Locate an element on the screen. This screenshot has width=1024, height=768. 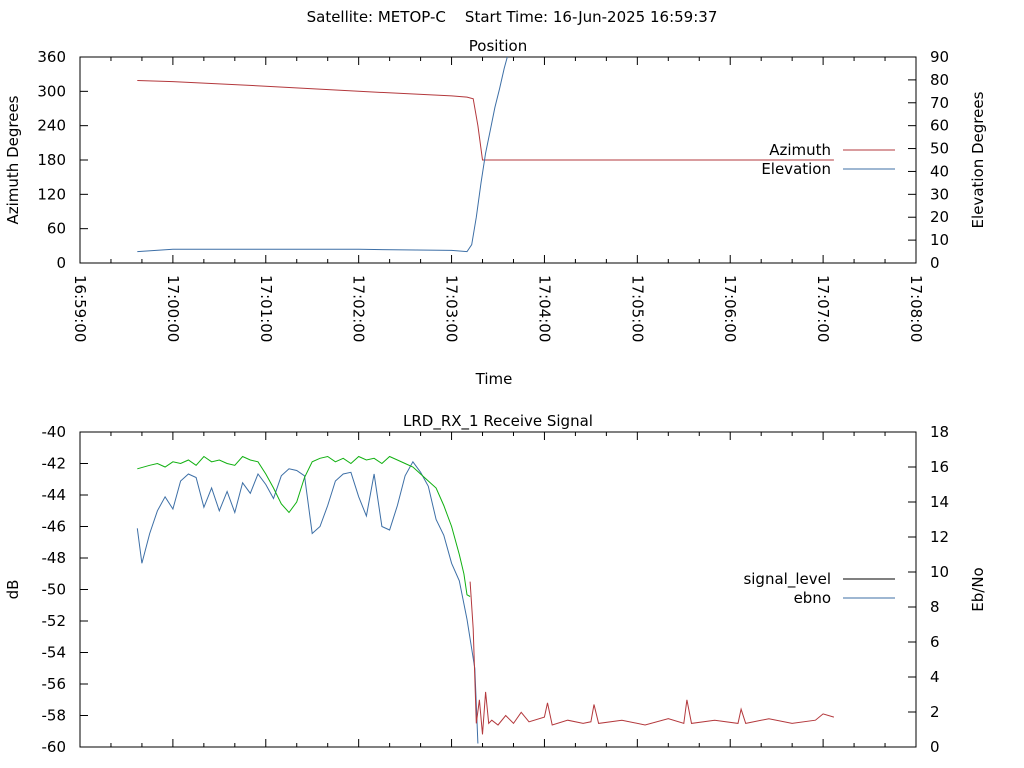
legend-label: Azimuth is located at coordinates (800, 150).